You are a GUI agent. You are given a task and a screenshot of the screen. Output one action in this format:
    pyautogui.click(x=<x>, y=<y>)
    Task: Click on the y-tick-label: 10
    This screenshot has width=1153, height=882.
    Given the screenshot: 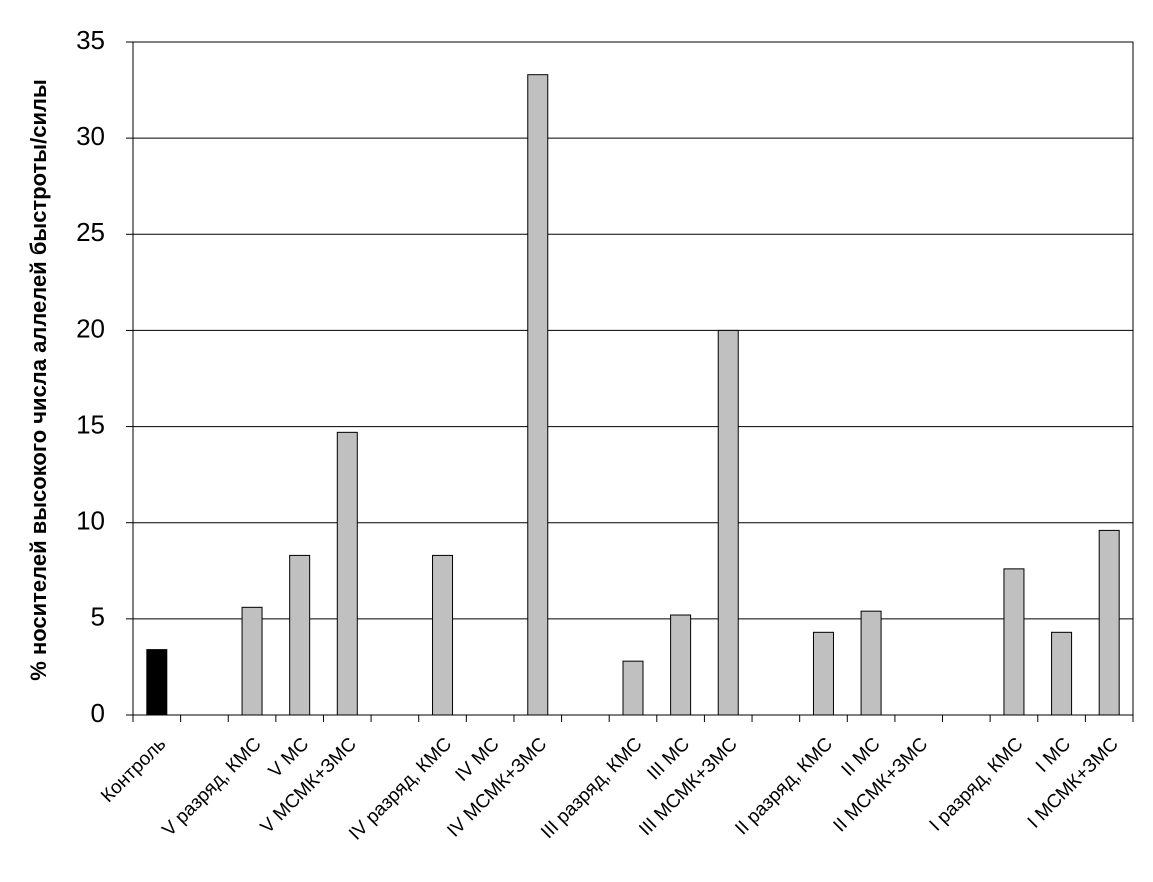 What is the action you would take?
    pyautogui.click(x=90, y=521)
    